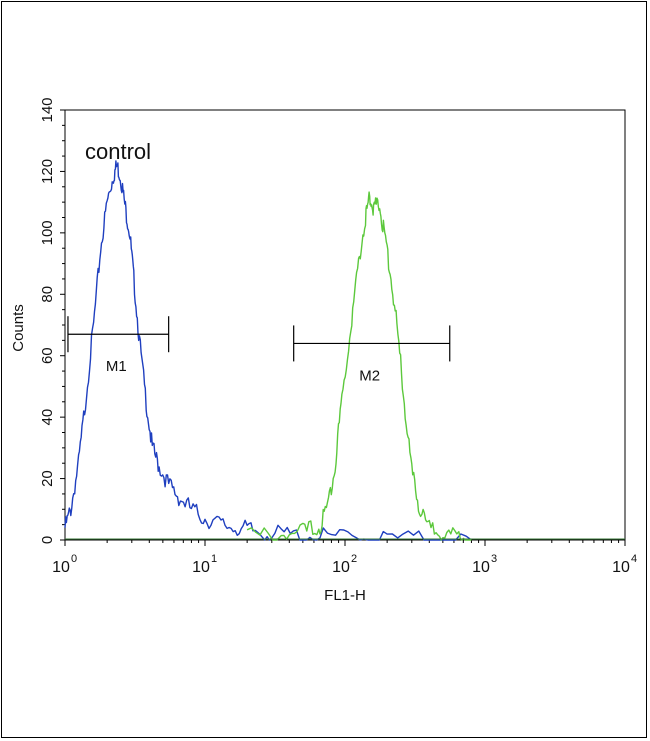 The height and width of the screenshot is (741, 650). Describe the element at coordinates (47, 540) in the screenshot. I see `y-tick-label: 0` at that location.